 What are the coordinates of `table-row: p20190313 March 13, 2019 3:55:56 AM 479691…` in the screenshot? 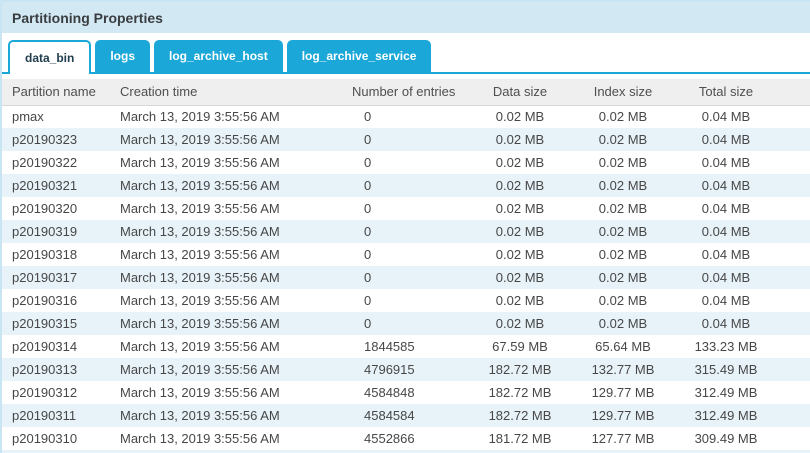 It's located at (406, 369).